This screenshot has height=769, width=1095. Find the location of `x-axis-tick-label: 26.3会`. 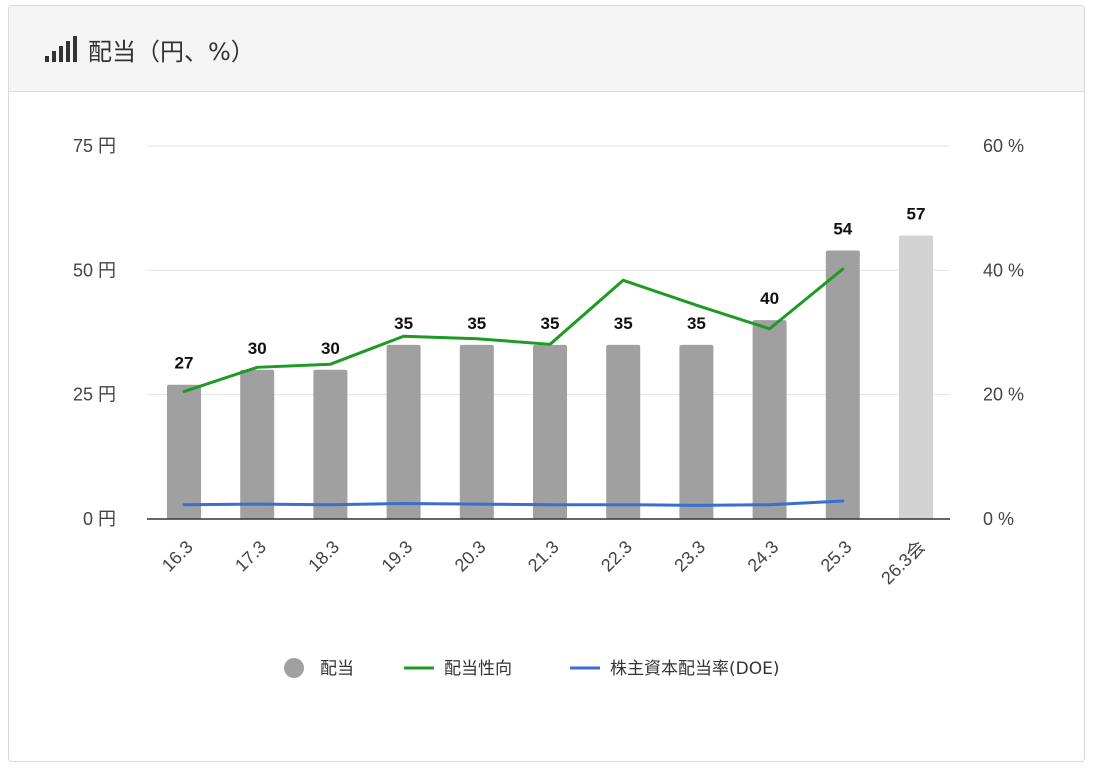

x-axis-tick-label: 26.3会 is located at coordinates (903, 563).